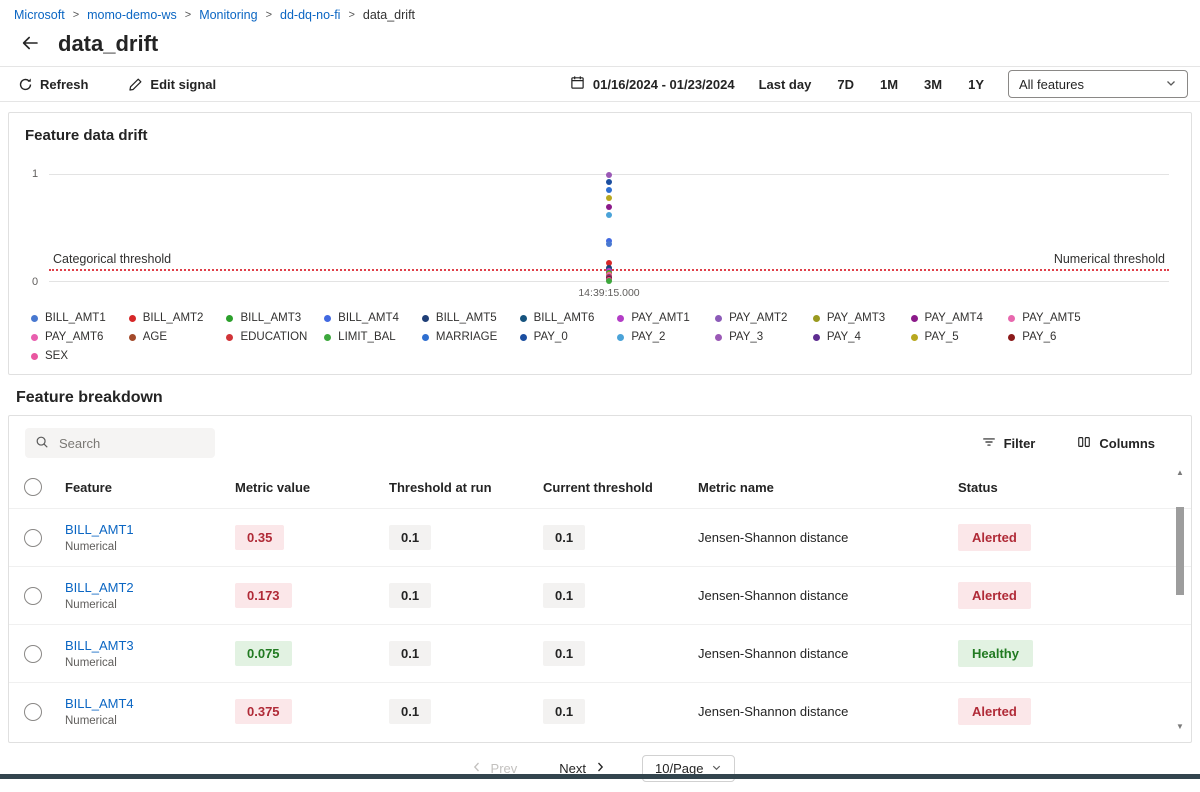 The image size is (1200, 792). I want to click on metric-value-badge: 0.173, so click(263, 595).